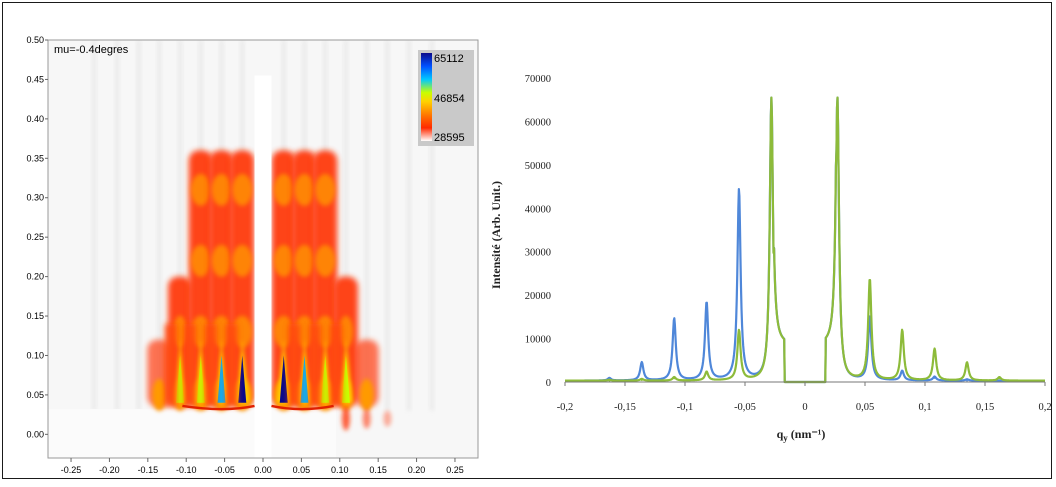 This screenshot has height=487, width=1056. Describe the element at coordinates (449, 59) in the screenshot. I see `colorbar-max-label: 65112` at that location.